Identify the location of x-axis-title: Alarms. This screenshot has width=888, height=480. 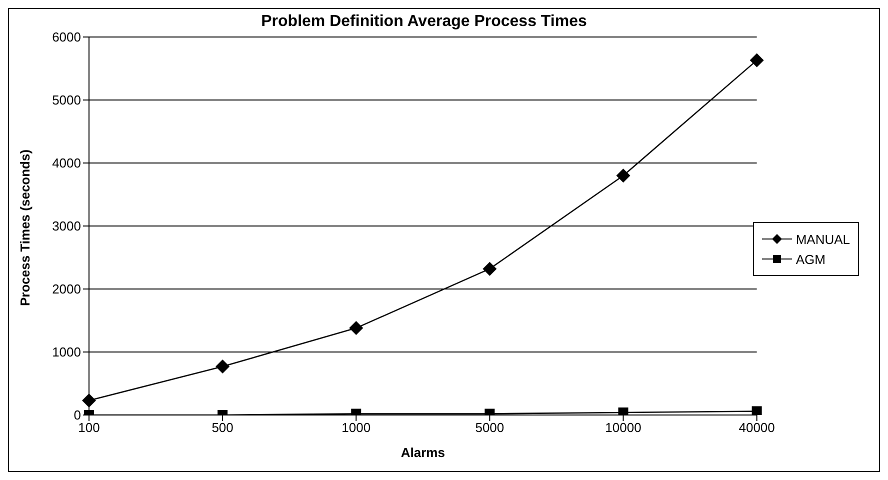
(422, 452).